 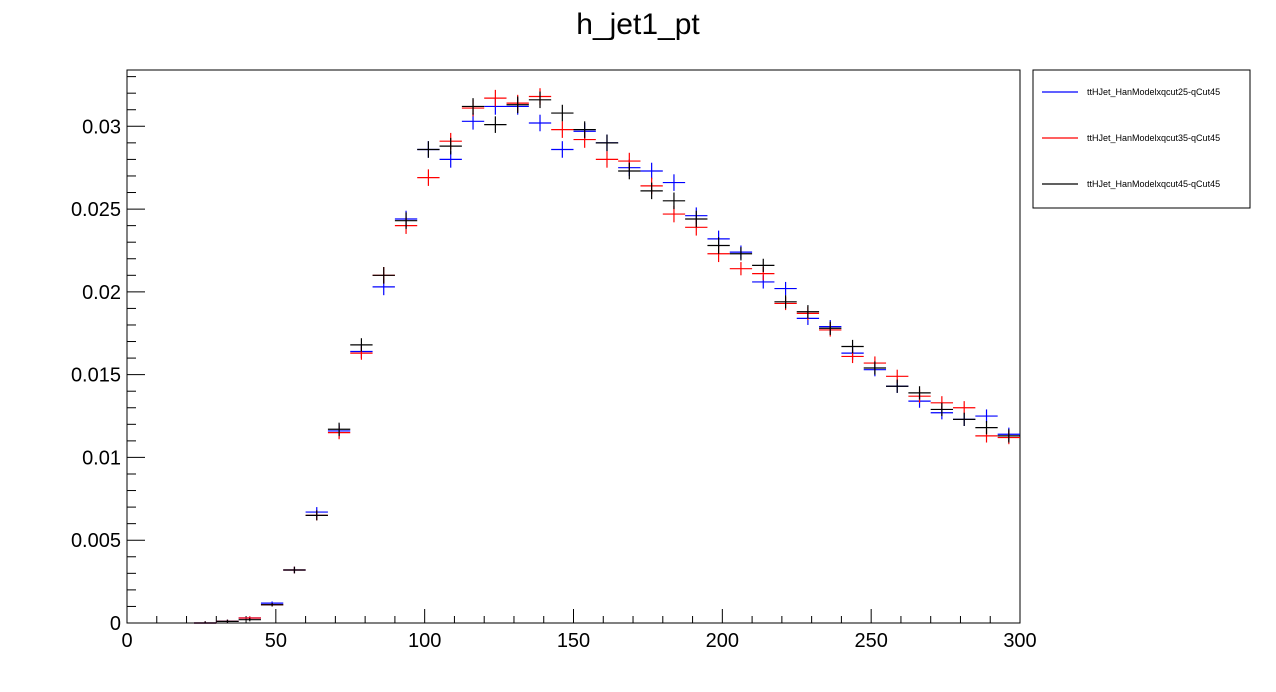 What do you see at coordinates (115, 624) in the screenshot?
I see `y-tick-label: 0` at bounding box center [115, 624].